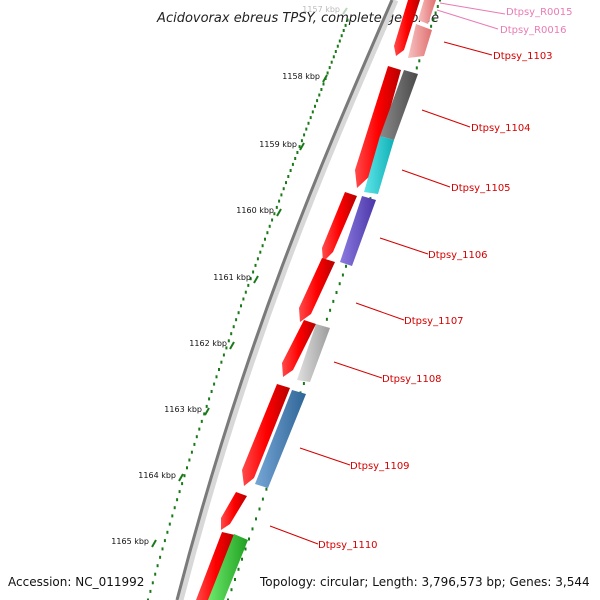 Image resolution: width=600 pixels, height=600 pixels. Describe the element at coordinates (208, 343) in the screenshot. I see `kbp-tick-1162: 1162 kbp` at that location.